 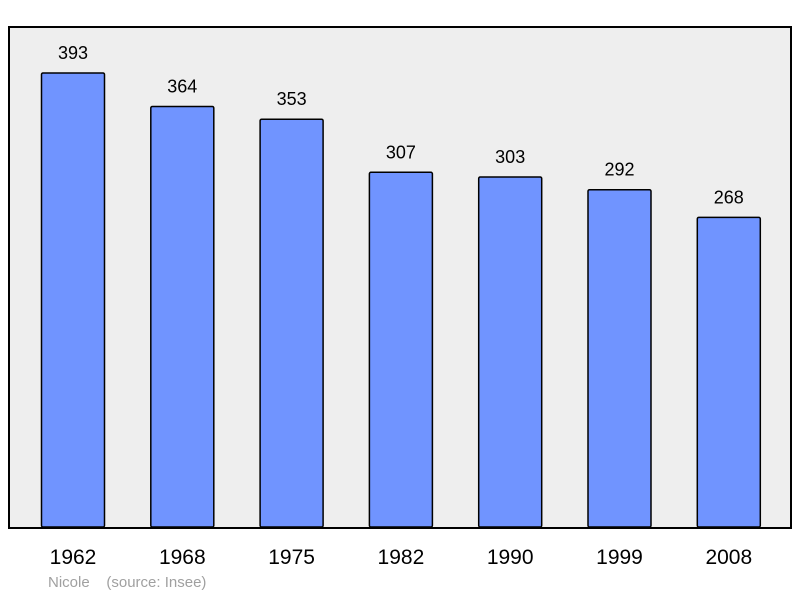 I want to click on bar-2008, so click(x=729, y=372).